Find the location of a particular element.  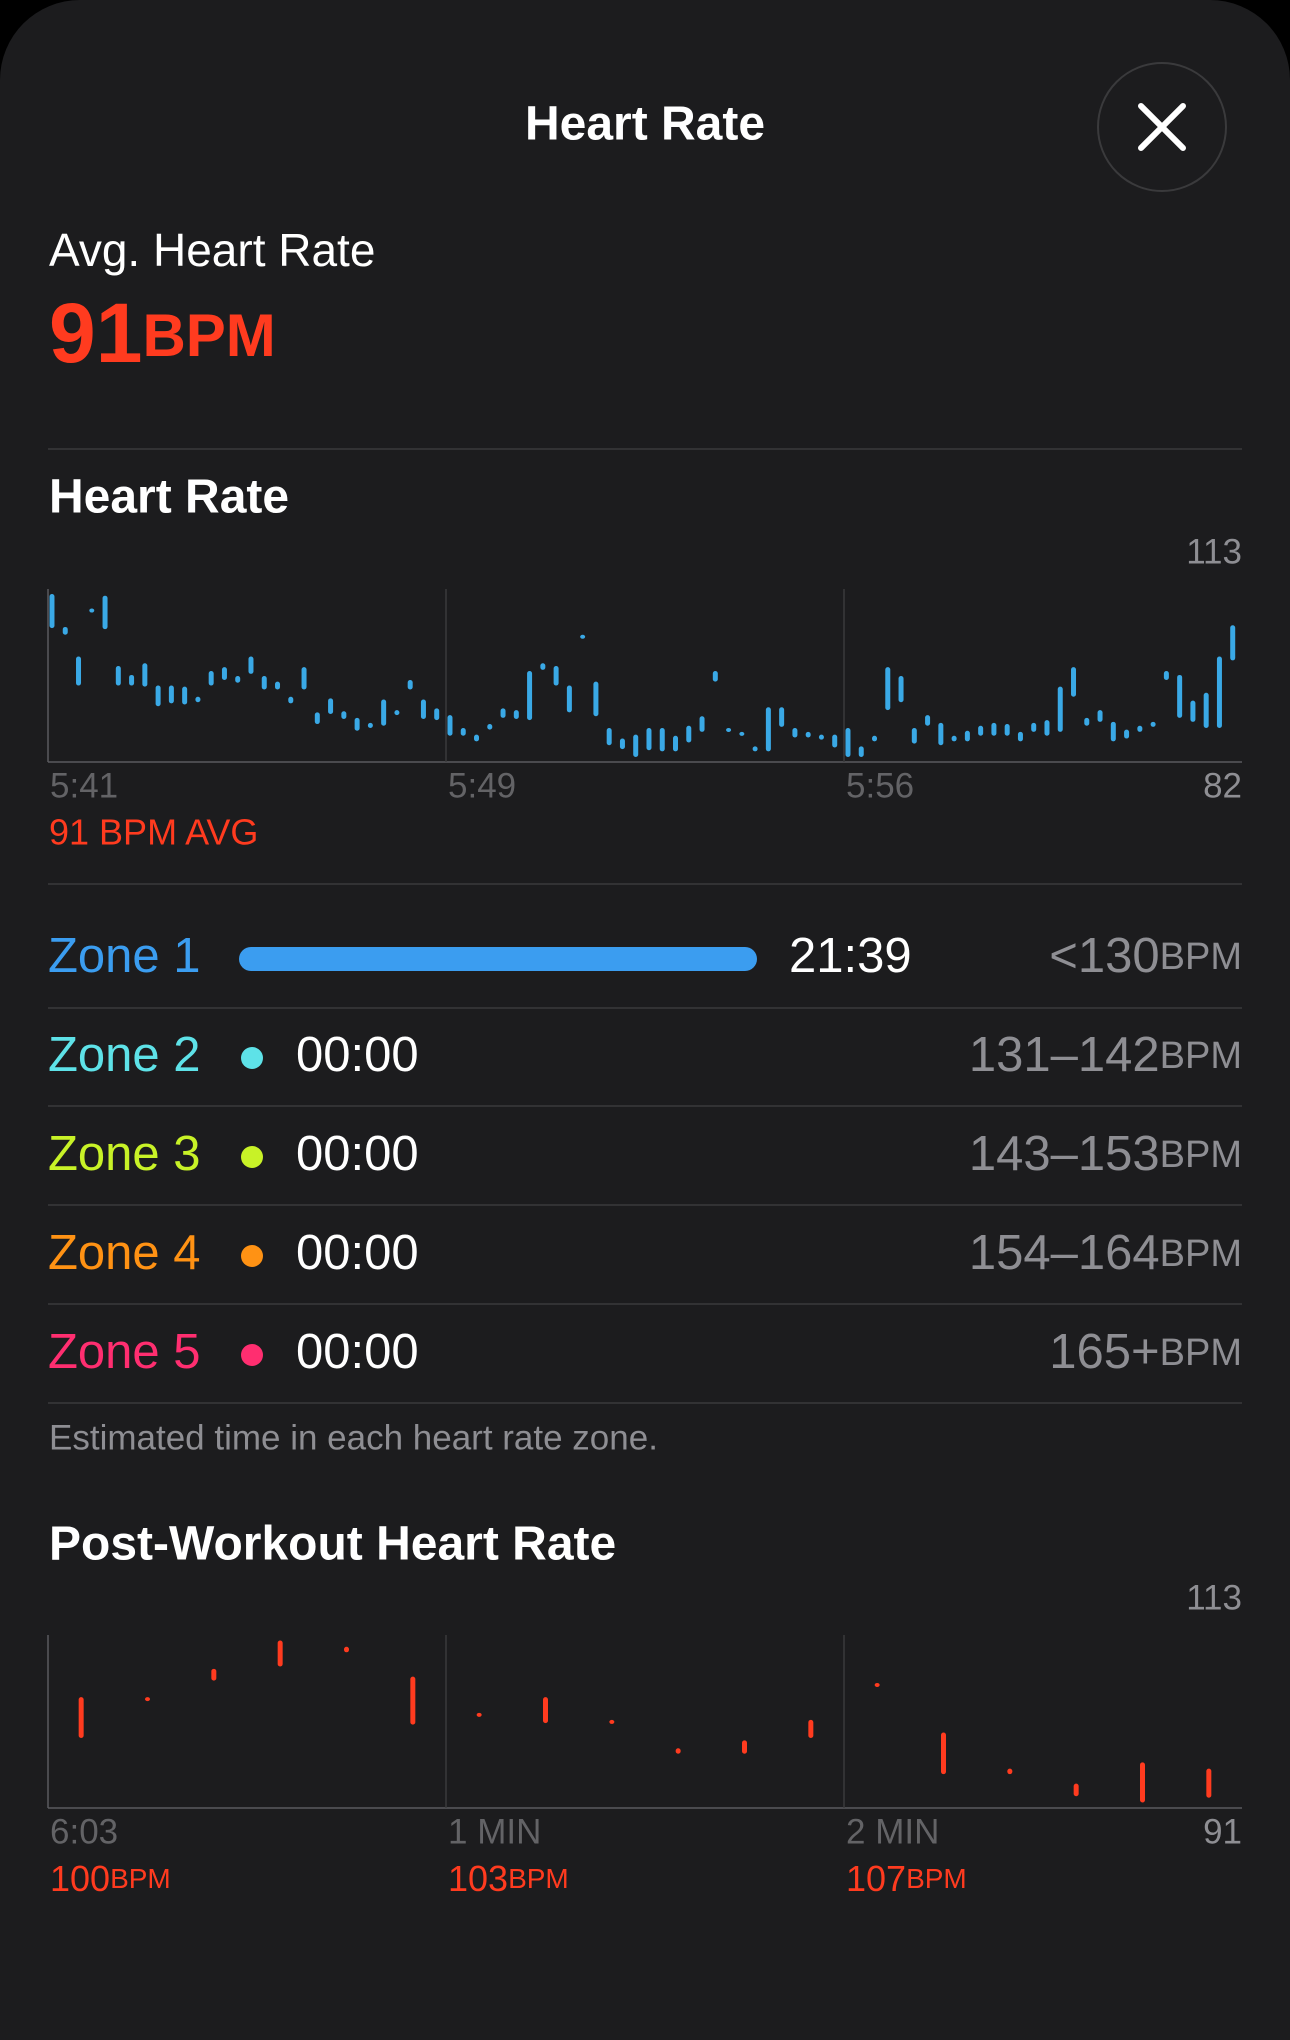

minute-average-value: 100 is located at coordinates (80, 1878).